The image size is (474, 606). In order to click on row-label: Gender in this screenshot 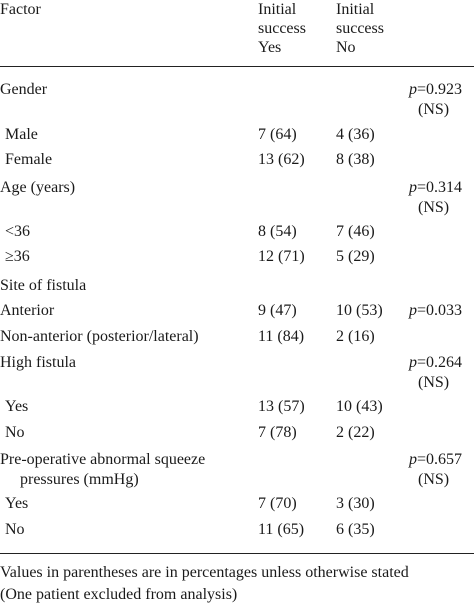, I will do `click(24, 89)`.